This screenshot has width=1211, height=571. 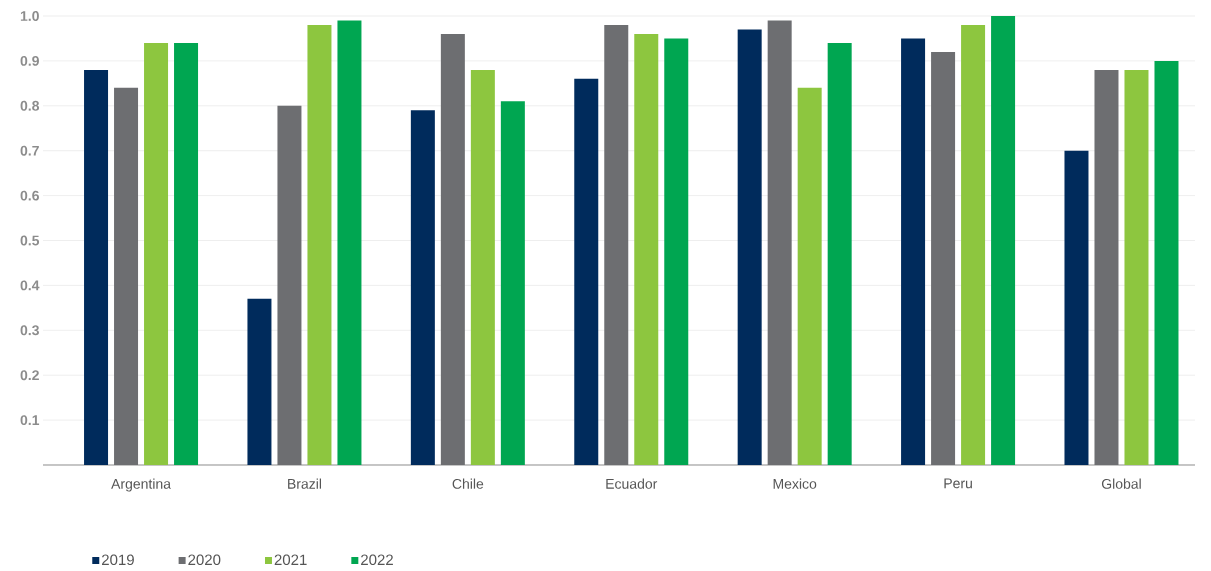 What do you see at coordinates (29, 195) in the screenshot?
I see `y-tick-label: 0.6` at bounding box center [29, 195].